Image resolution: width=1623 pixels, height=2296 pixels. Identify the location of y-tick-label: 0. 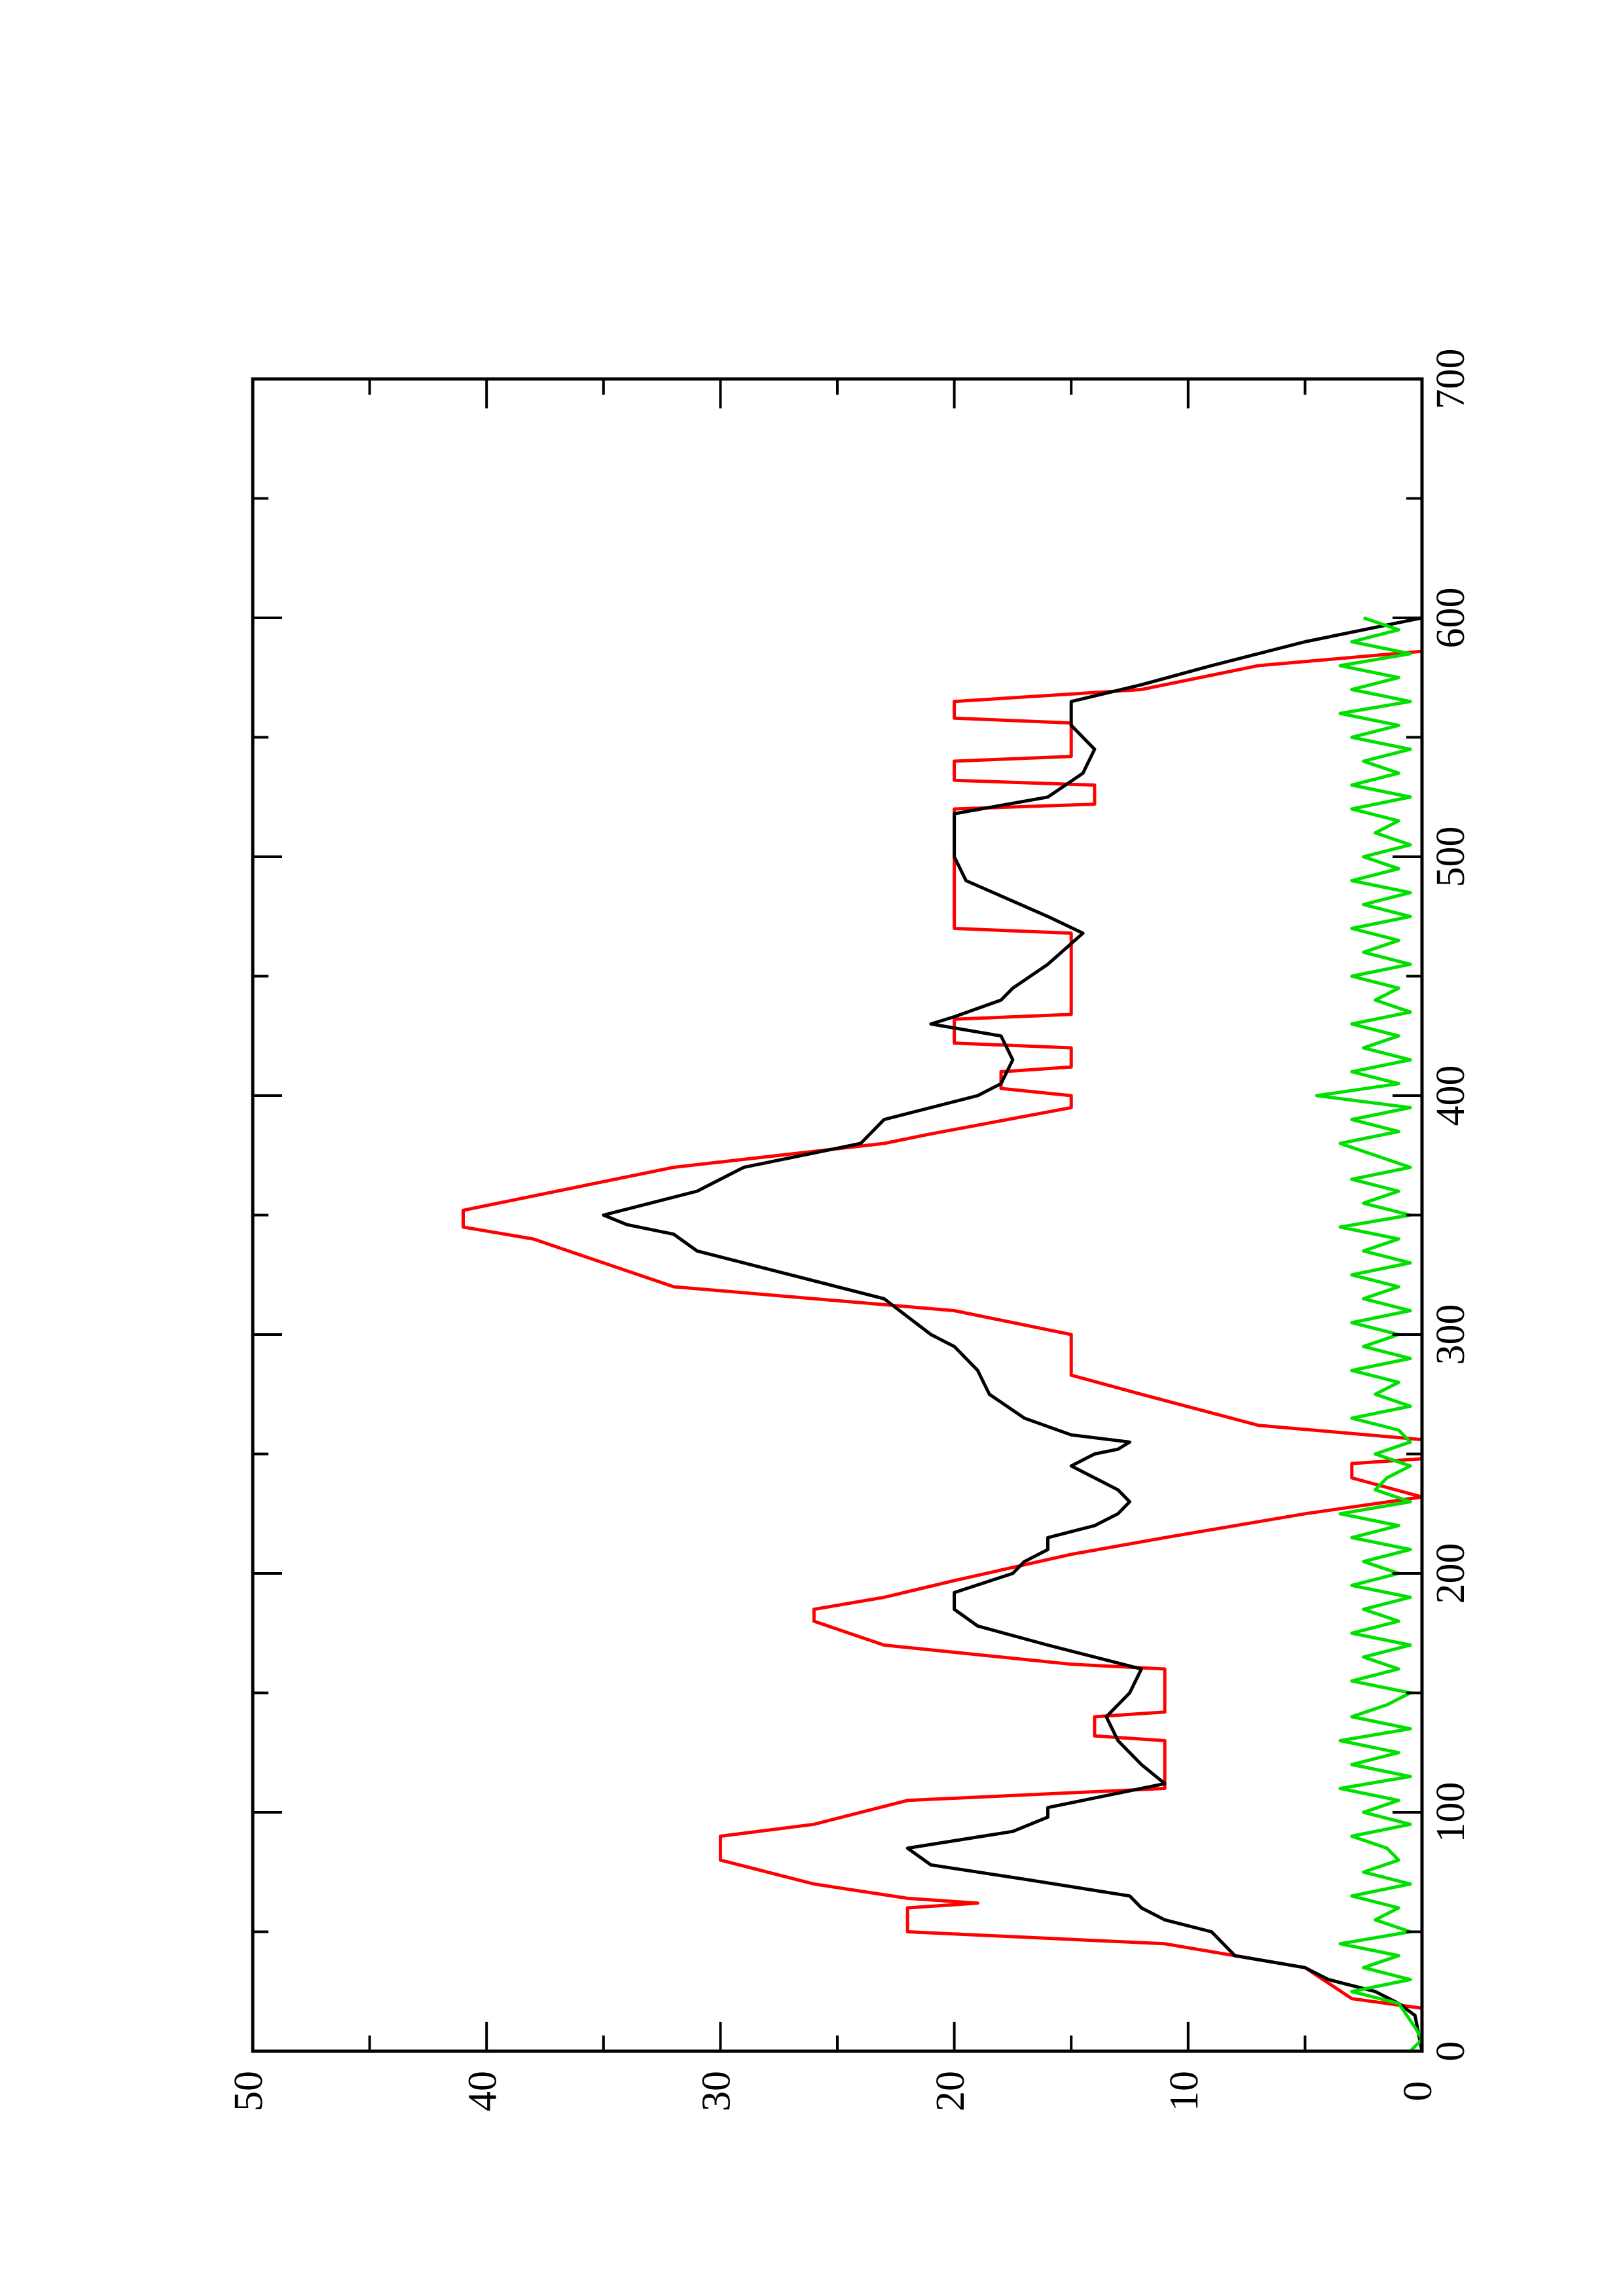
(1418, 2091).